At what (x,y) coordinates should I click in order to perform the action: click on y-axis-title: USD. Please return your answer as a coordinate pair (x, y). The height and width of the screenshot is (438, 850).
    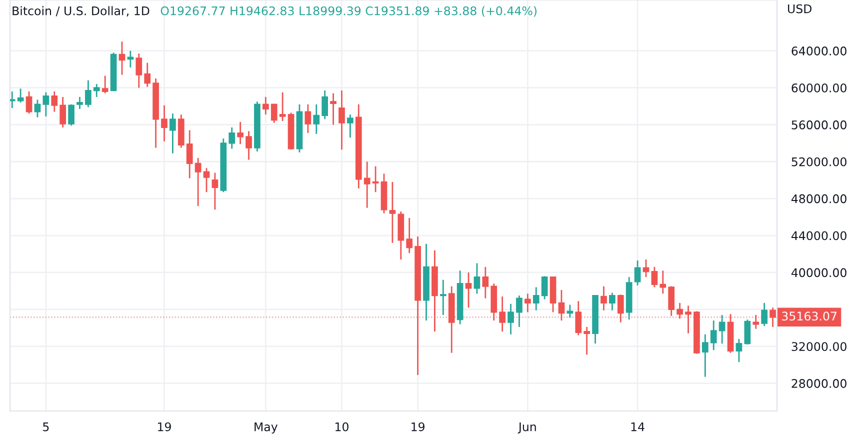
    Looking at the image, I should click on (800, 9).